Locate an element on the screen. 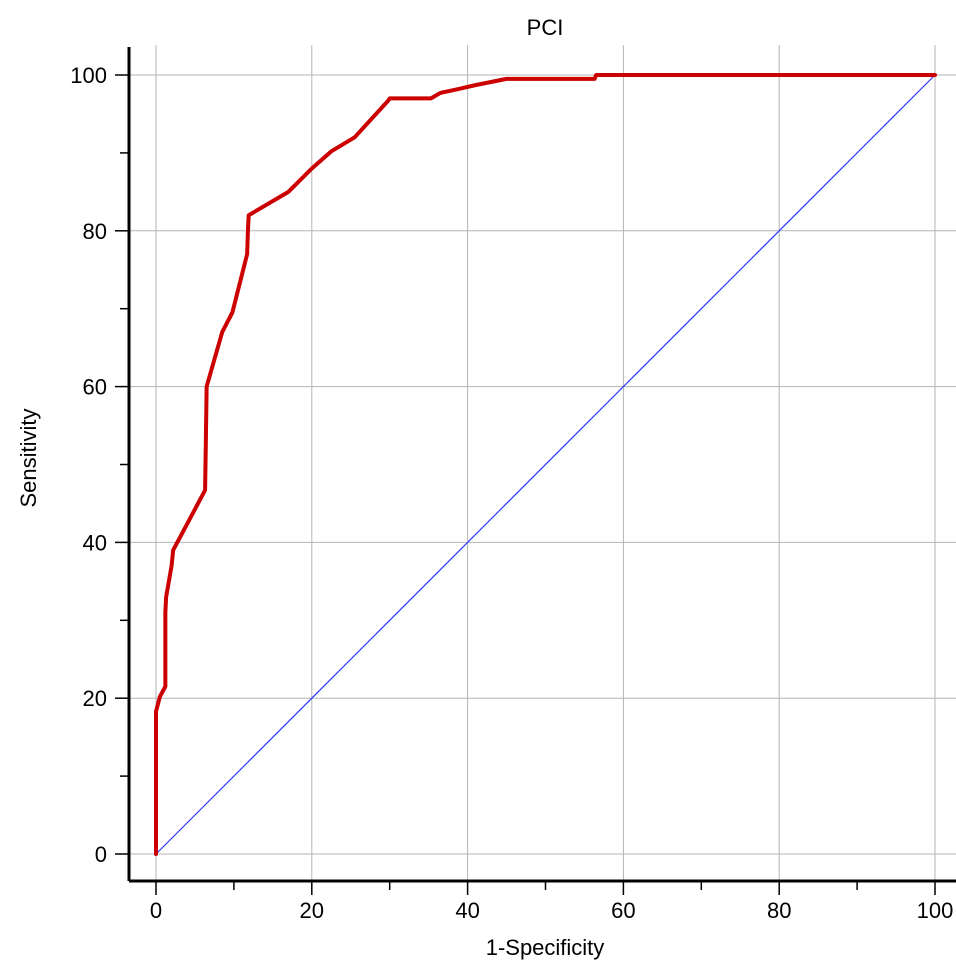 This screenshot has height=963, width=956. y-axis-title: Sensitivity is located at coordinates (28, 457).